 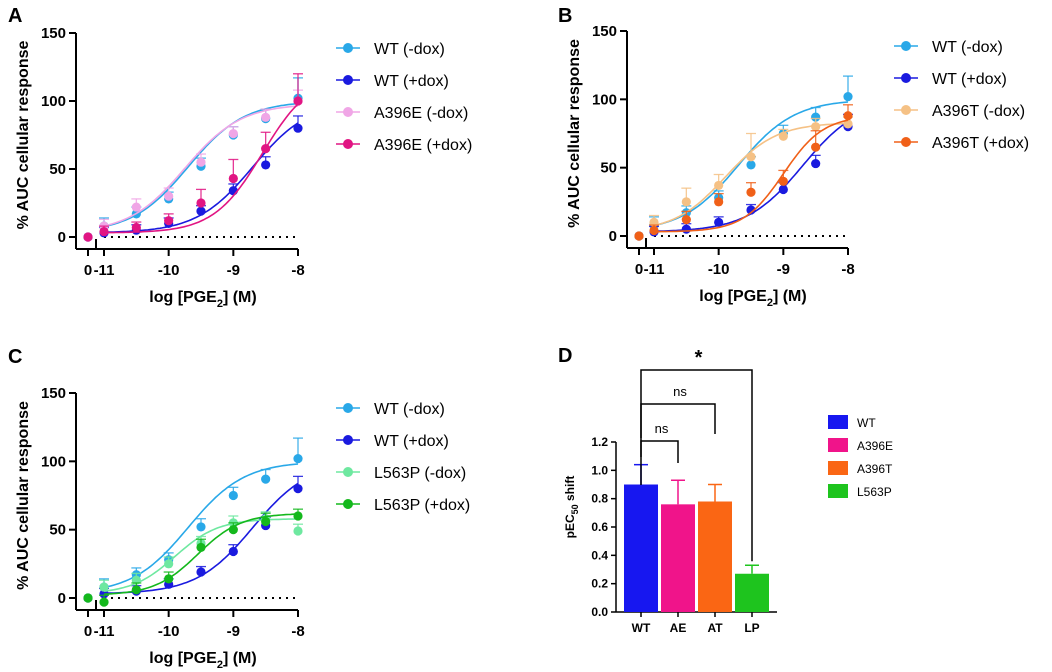 I want to click on panel-letter: C, so click(x=15, y=357).